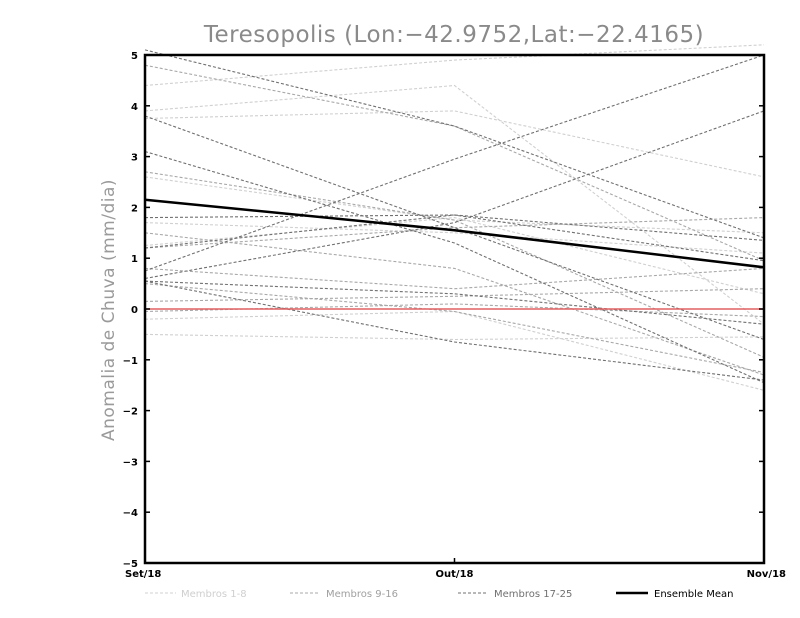 The width and height of the screenshot is (800, 618). What do you see at coordinates (214, 594) in the screenshot?
I see `legend-label-1: Membros 1-8` at bounding box center [214, 594].